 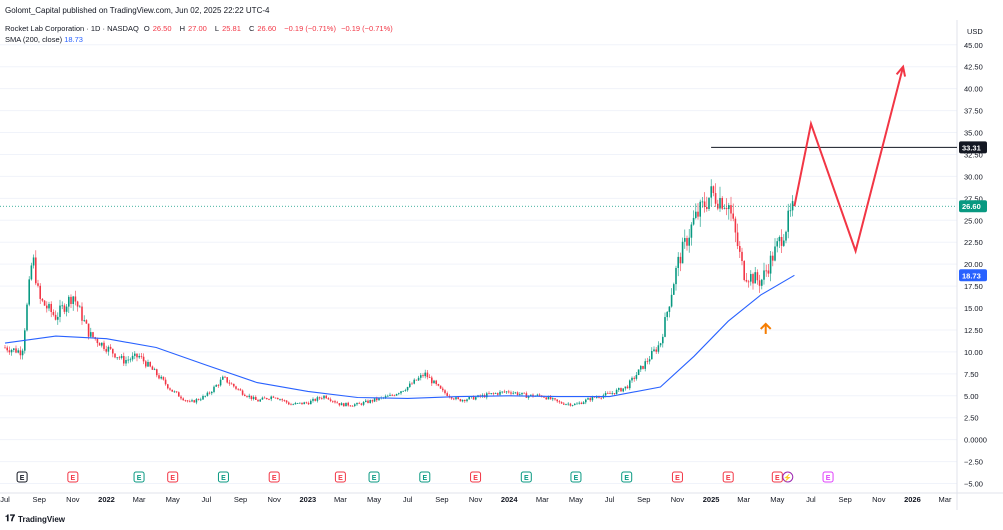 What do you see at coordinates (262, 28) in the screenshot?
I see `ohlc-close: C 26.60` at bounding box center [262, 28].